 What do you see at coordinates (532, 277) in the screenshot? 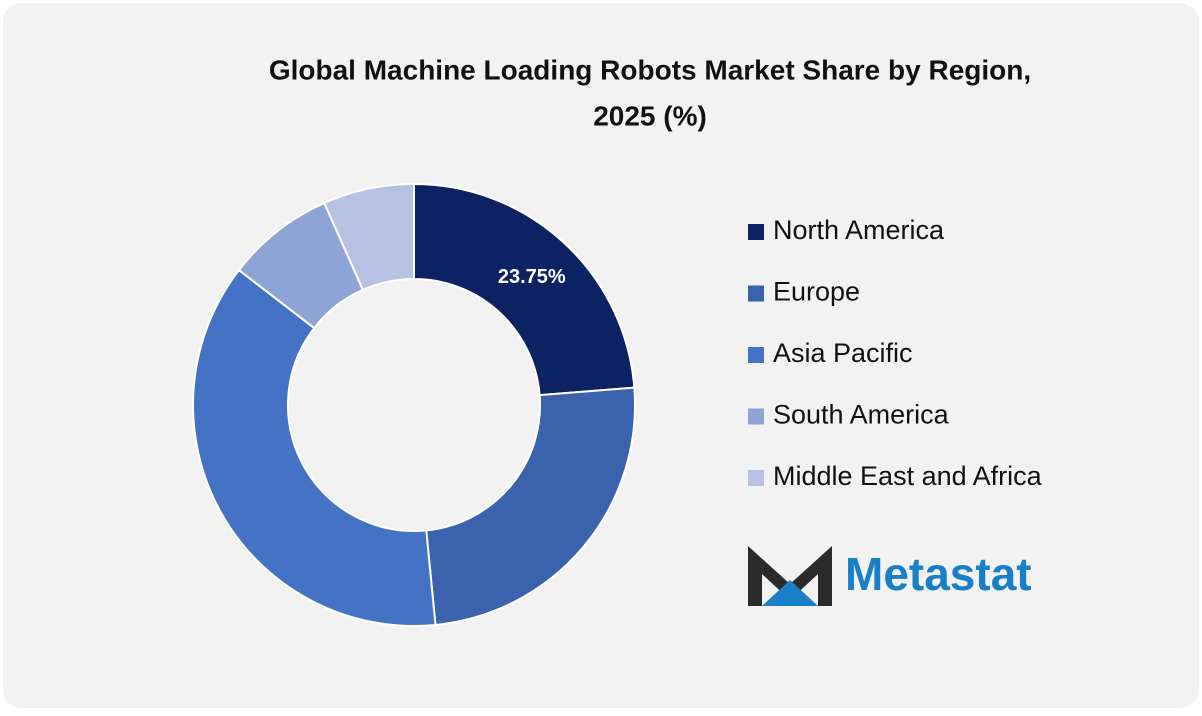
I see `data-label: 23.75%` at bounding box center [532, 277].